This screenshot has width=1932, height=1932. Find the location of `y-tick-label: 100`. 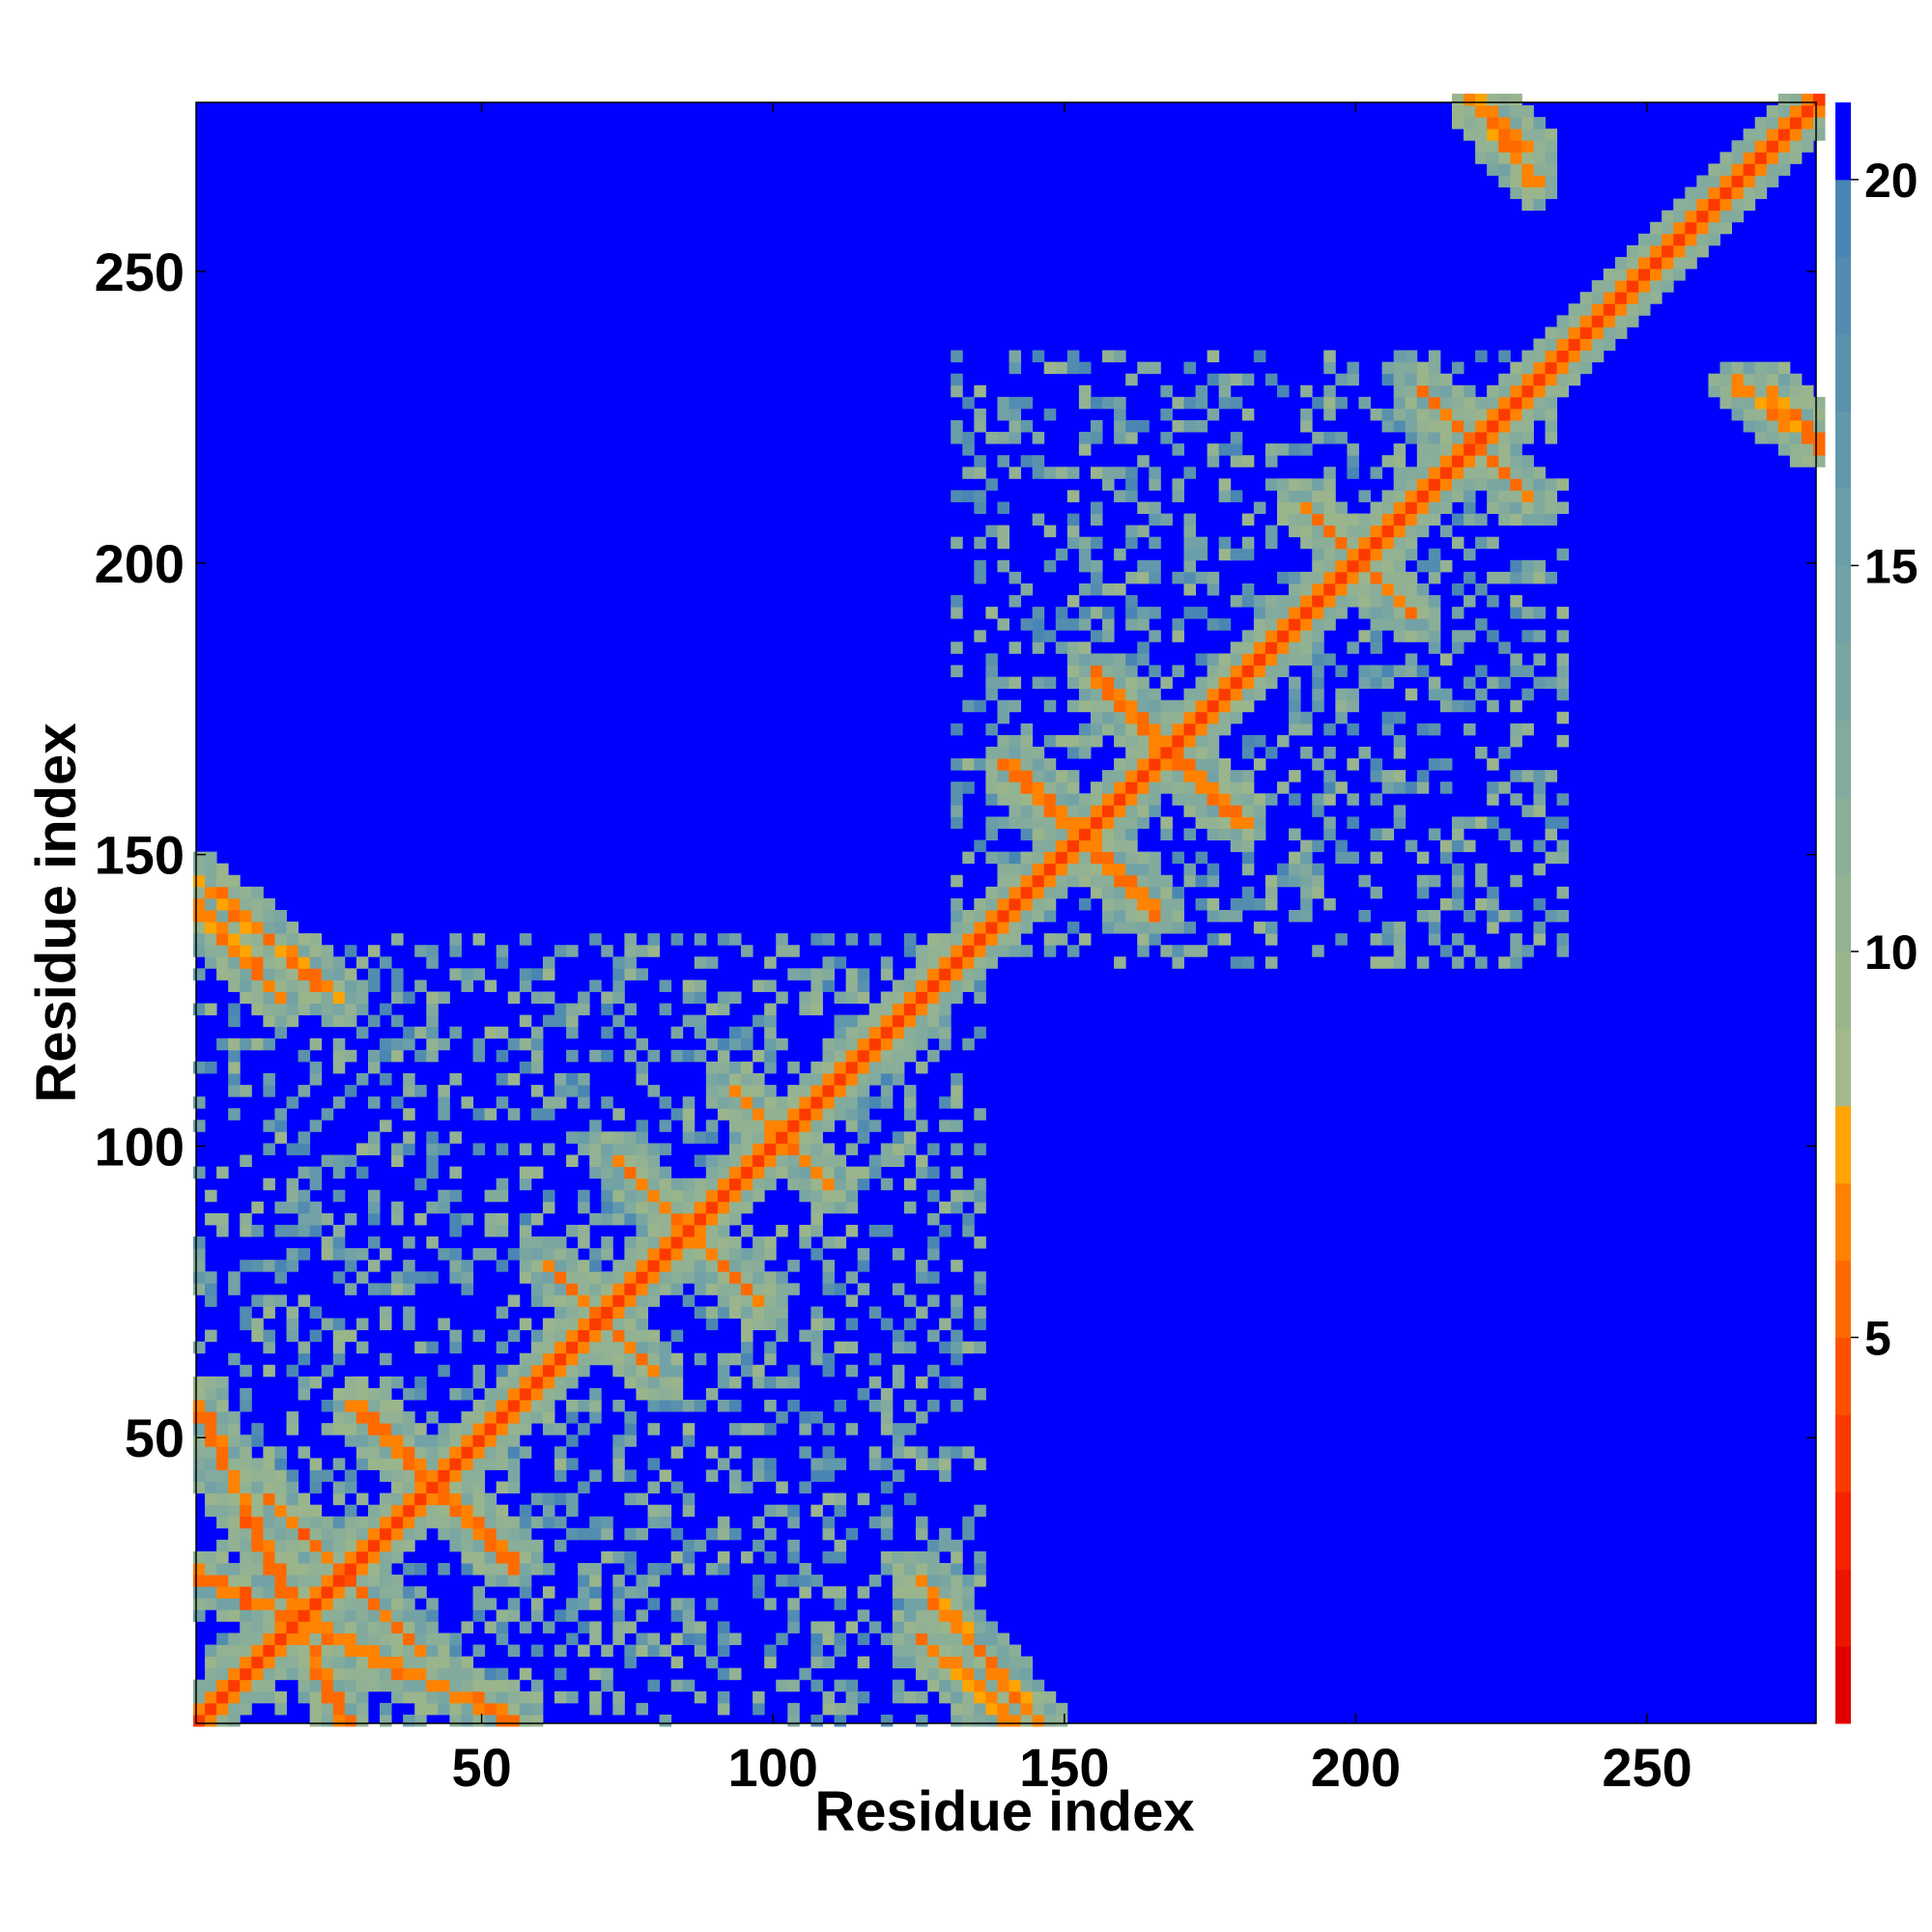

y-tick-label: 100 is located at coordinates (140, 1146).